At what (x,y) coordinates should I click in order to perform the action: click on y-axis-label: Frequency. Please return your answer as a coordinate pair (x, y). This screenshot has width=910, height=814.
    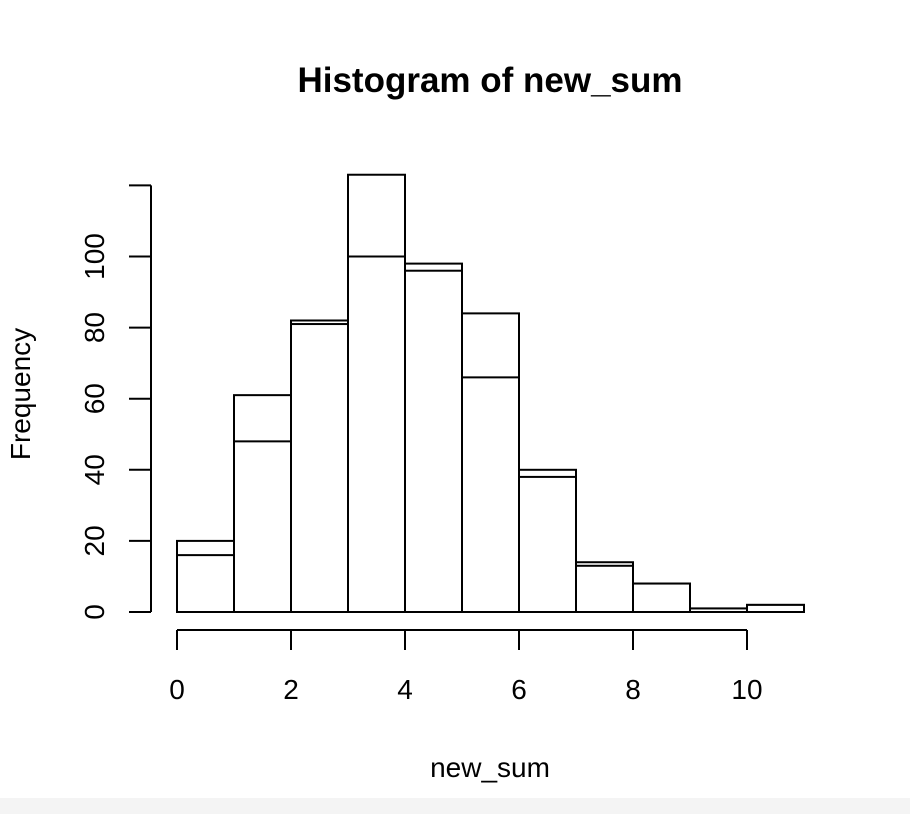
    Looking at the image, I should click on (20, 394).